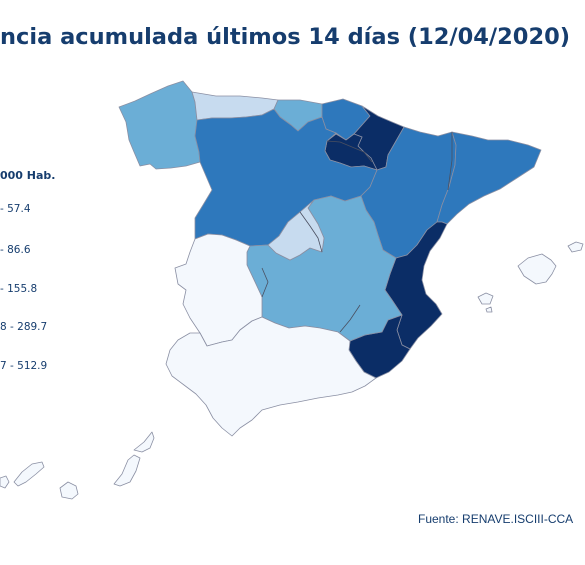  Describe the element at coordinates (24, 366) in the screenshot. I see `legend-item-5: 7 - 512.9` at that location.